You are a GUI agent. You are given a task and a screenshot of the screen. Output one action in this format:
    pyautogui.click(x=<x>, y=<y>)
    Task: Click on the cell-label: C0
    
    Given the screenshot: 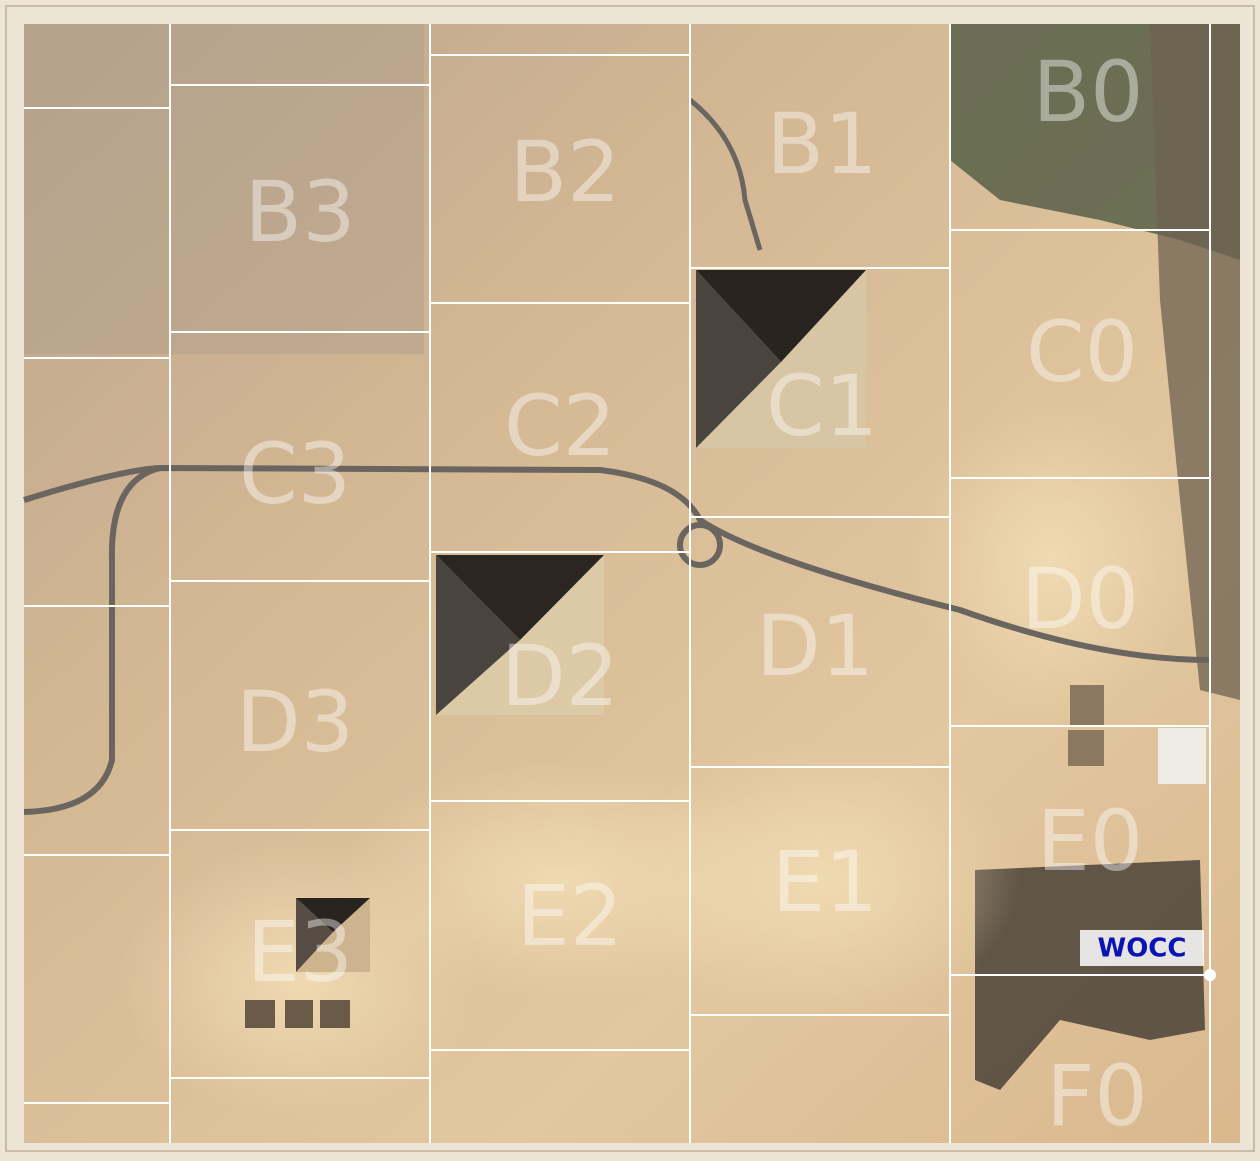 What is the action you would take?
    pyautogui.click(x=1082, y=352)
    